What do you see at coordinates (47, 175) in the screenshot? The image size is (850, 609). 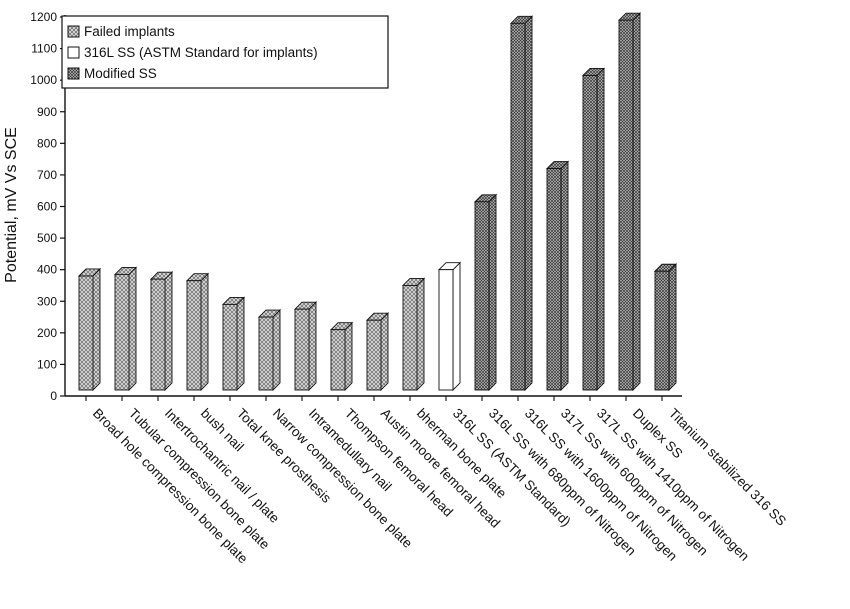 I see `y-tick-label: 700` at bounding box center [47, 175].